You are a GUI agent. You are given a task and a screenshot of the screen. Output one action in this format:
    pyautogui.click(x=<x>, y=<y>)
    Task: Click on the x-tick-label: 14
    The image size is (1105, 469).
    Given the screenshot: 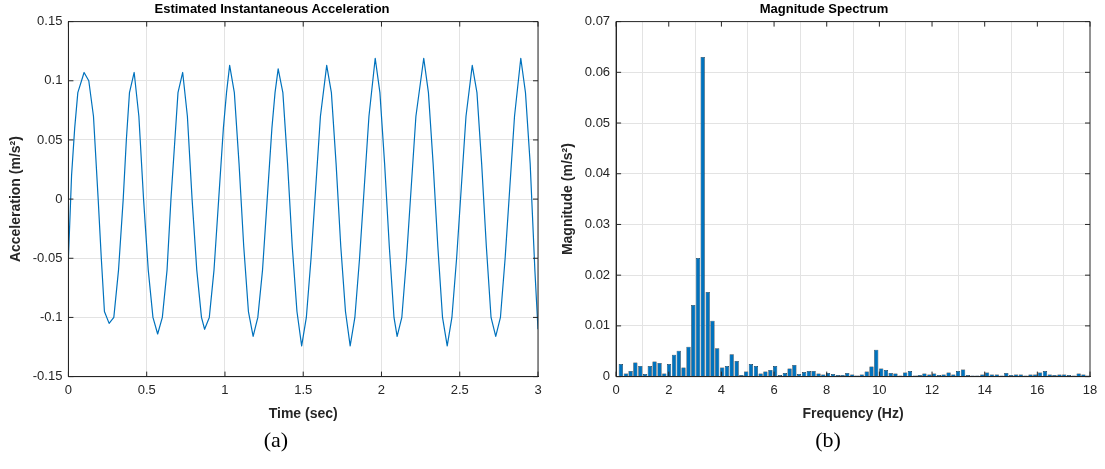 What is the action you would take?
    pyautogui.click(x=984, y=389)
    